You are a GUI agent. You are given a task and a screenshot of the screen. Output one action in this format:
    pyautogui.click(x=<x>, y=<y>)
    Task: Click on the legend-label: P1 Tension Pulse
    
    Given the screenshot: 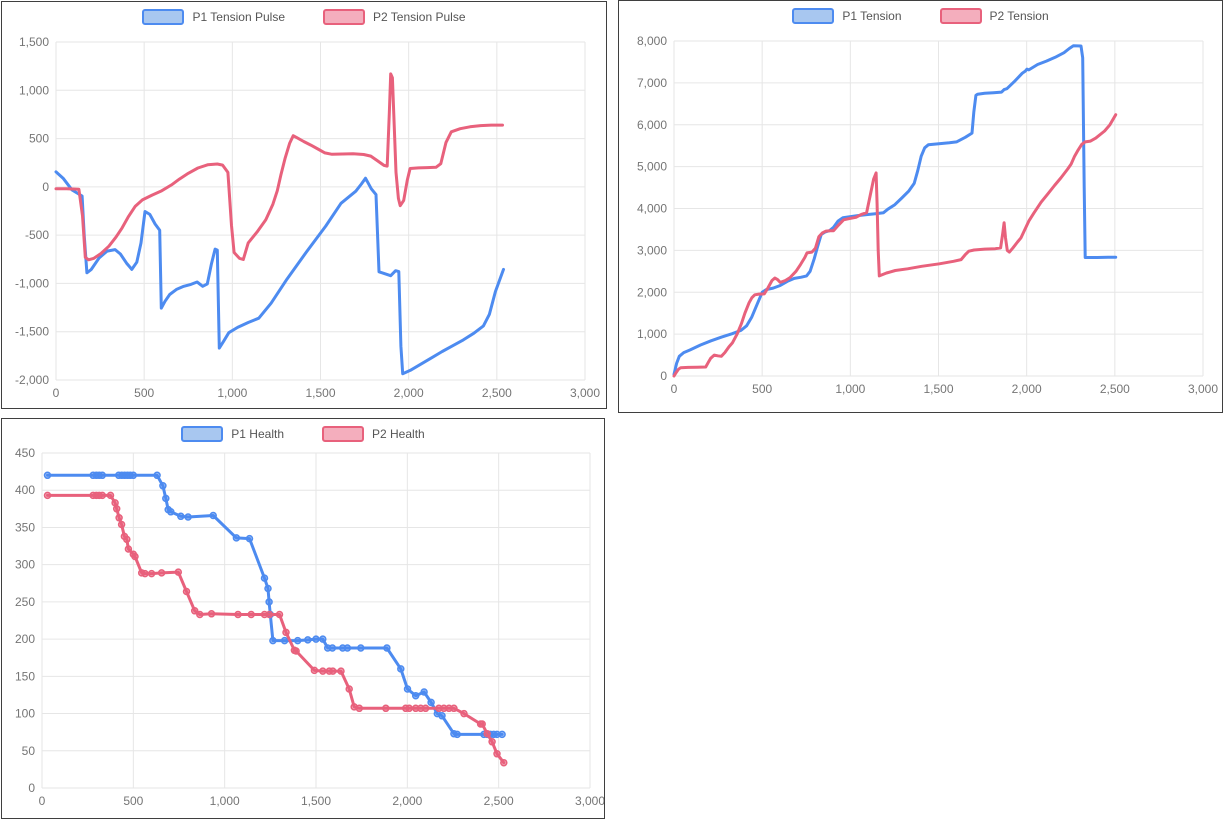 What is the action you would take?
    pyautogui.click(x=238, y=17)
    